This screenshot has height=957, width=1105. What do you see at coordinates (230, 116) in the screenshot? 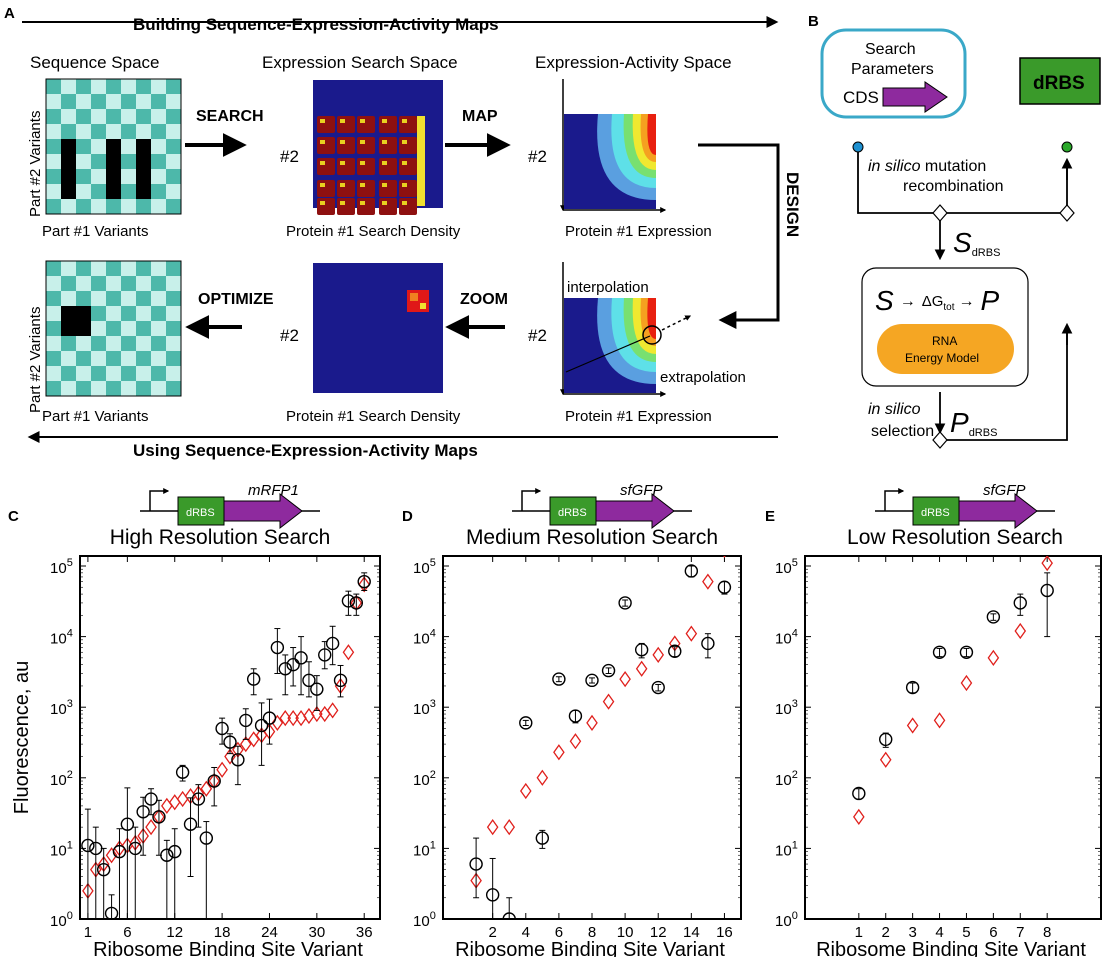
I see `search-label: SEARCH` at bounding box center [230, 116].